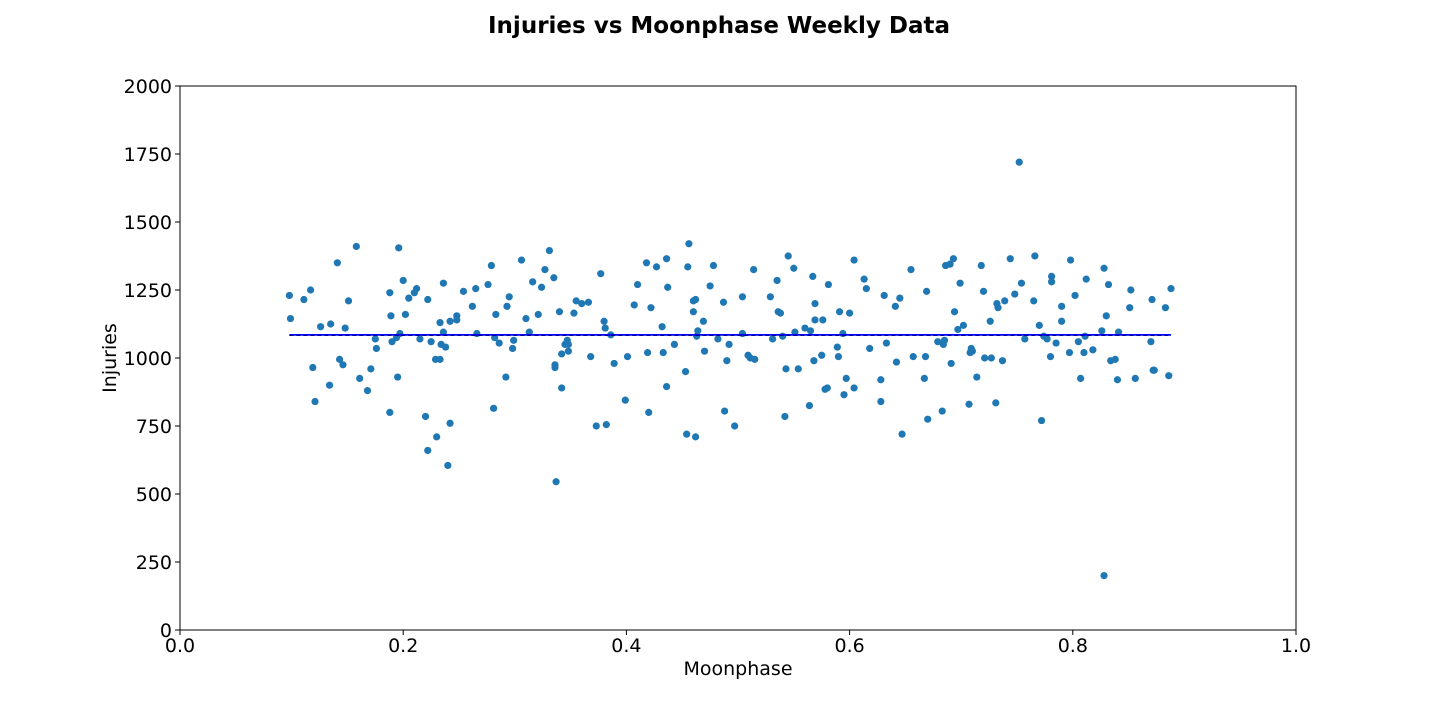 The height and width of the screenshot is (720, 1440). I want to click on y-tick-label: 1500, so click(148, 223).